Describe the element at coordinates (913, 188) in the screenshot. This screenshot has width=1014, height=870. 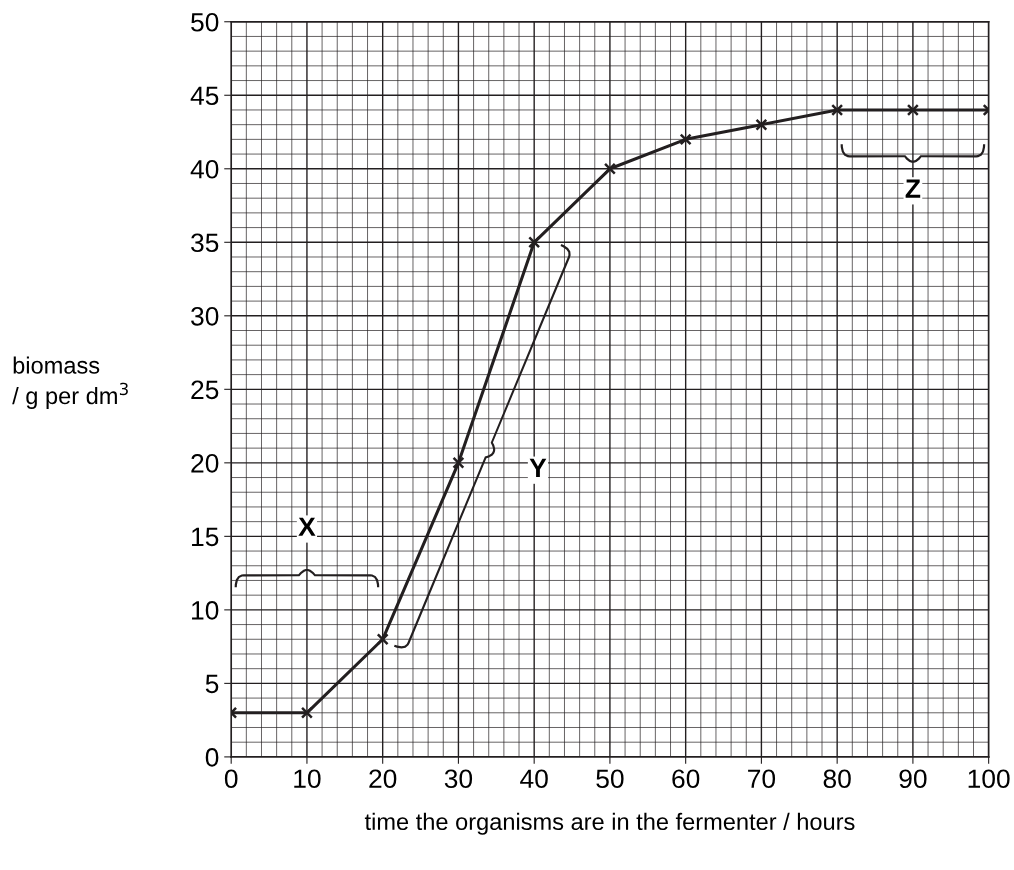
I see `annotation: Z` at that location.